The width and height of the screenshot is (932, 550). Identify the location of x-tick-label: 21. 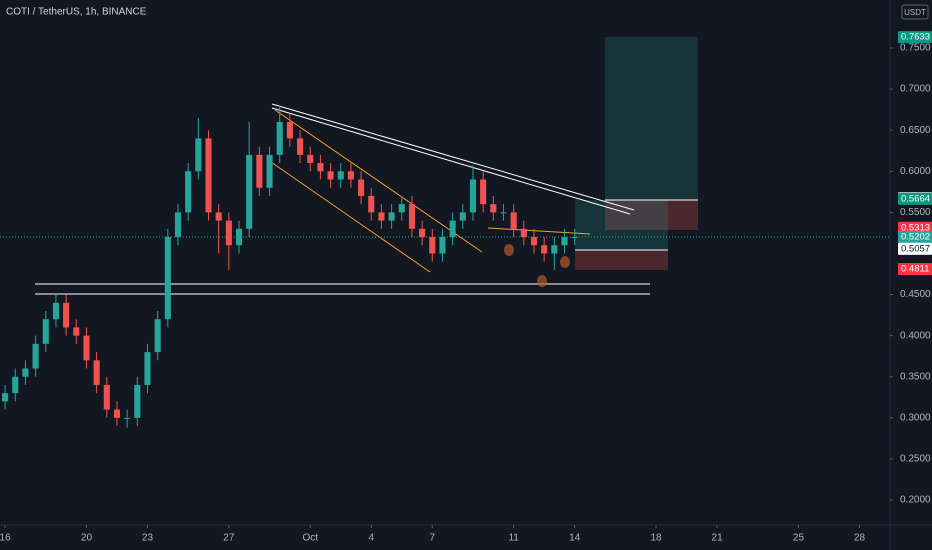
(718, 538).